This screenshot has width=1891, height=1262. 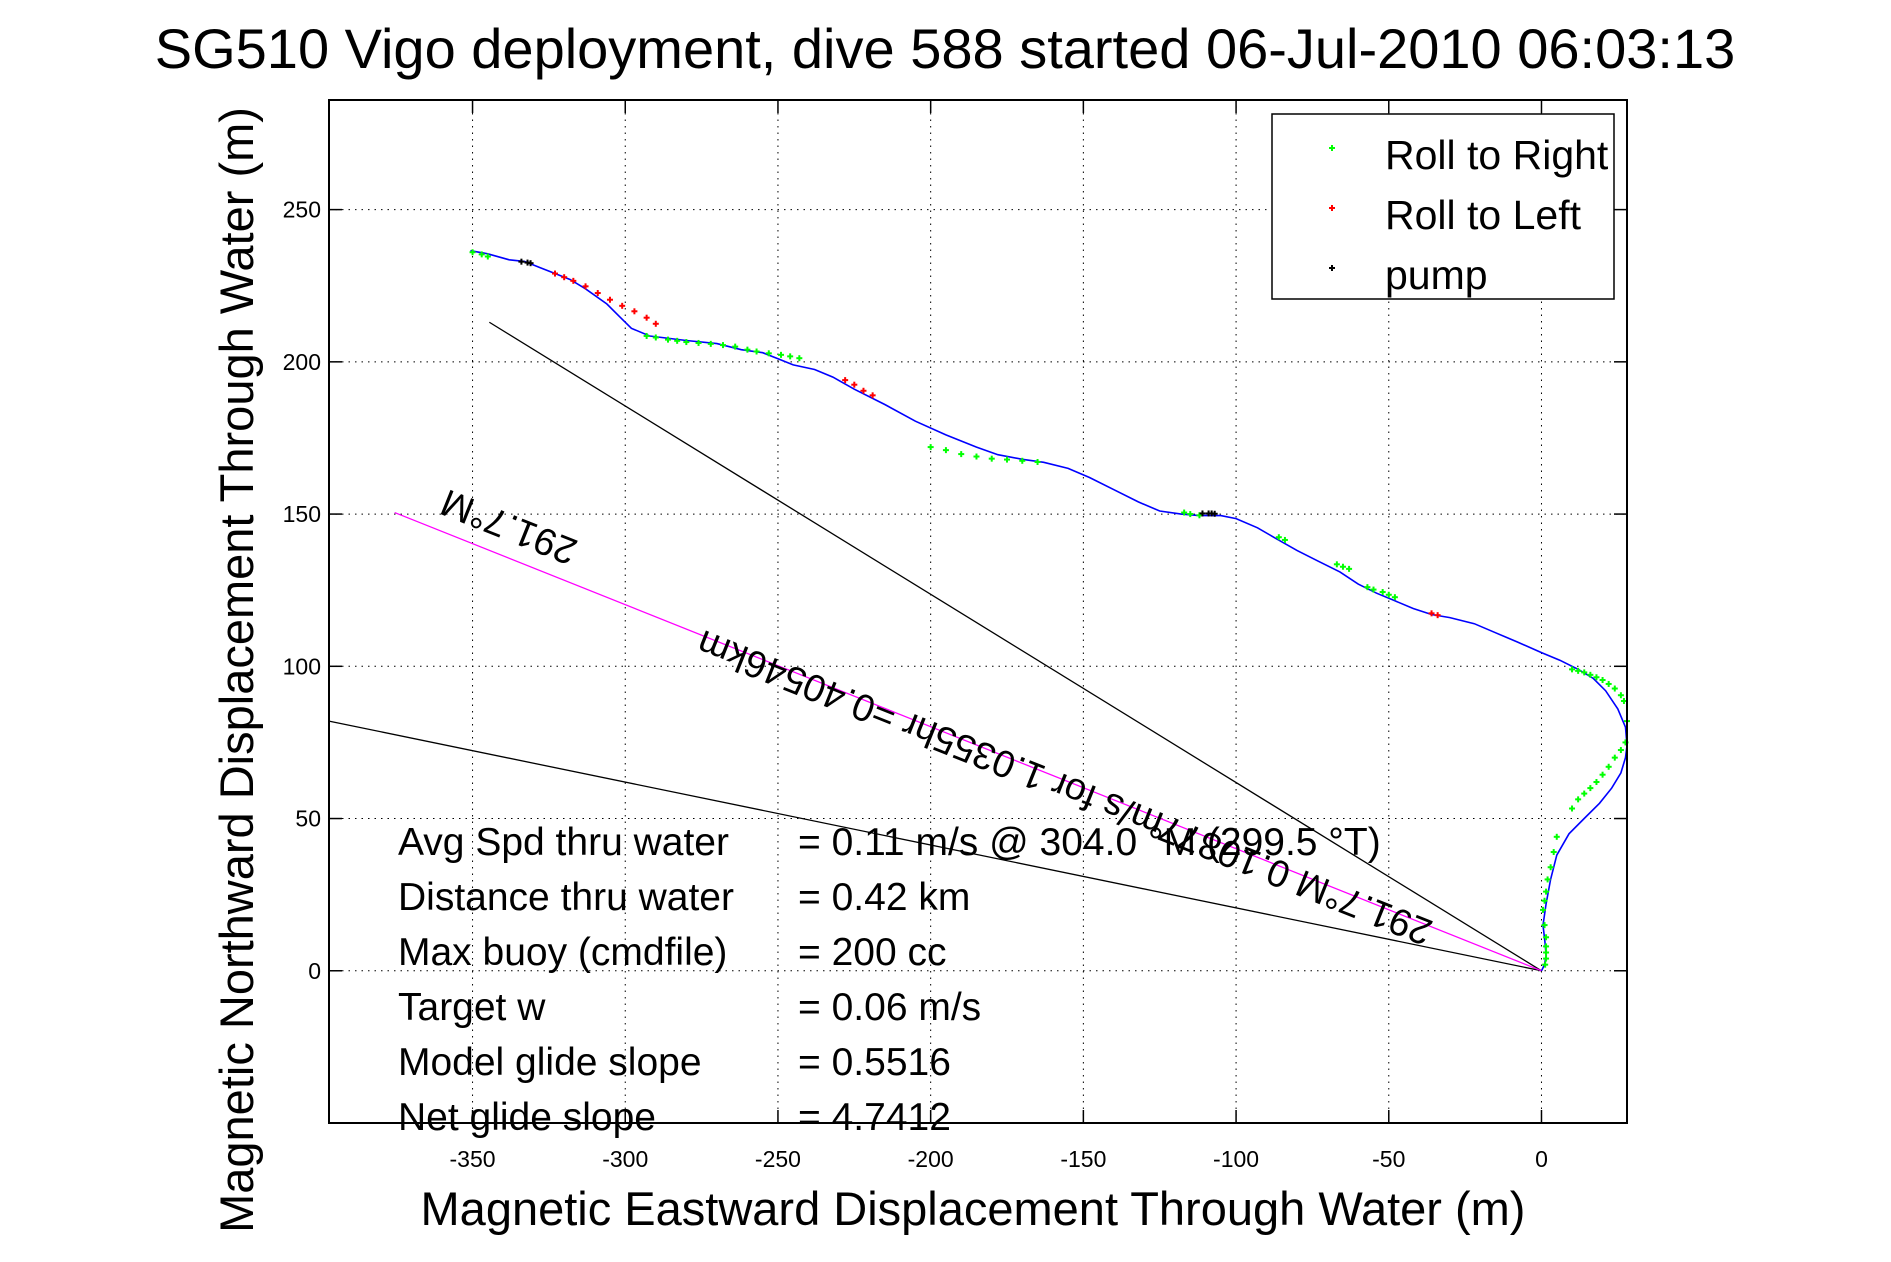 What do you see at coordinates (1089, 842) in the screenshot?
I see `stat-value: = 0.11 m/s @ 304.0 °M (299.5 °T)` at bounding box center [1089, 842].